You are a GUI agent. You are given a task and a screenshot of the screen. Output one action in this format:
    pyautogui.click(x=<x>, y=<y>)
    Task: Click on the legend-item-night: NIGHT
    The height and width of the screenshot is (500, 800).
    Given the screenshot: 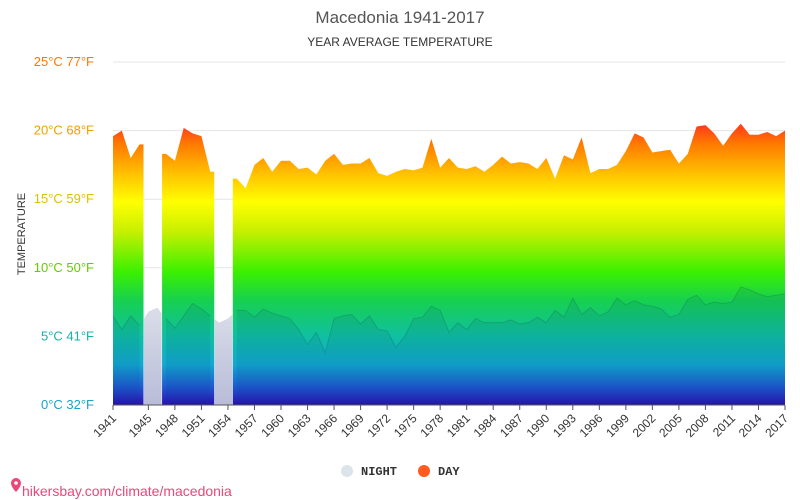 What is the action you would take?
    pyautogui.click(x=369, y=472)
    